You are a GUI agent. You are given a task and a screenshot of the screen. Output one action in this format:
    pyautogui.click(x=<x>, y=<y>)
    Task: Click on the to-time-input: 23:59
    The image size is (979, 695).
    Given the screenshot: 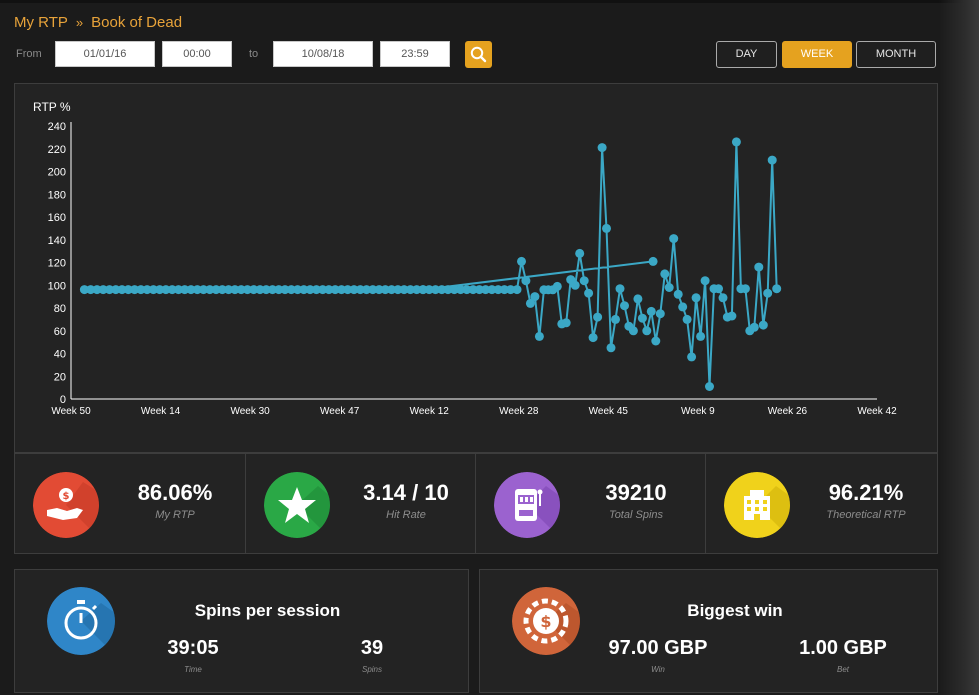 What is the action you would take?
    pyautogui.click(x=415, y=54)
    